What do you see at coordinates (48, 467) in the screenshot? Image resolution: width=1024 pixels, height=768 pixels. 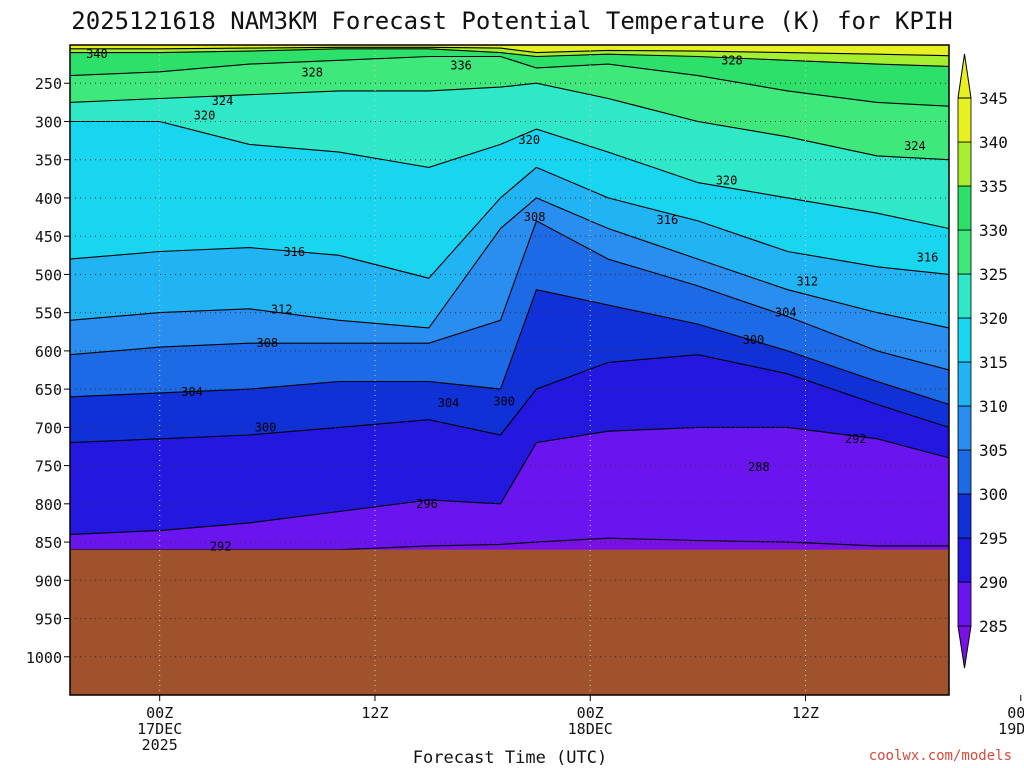 I see `y-tick-label: 750` at bounding box center [48, 467].